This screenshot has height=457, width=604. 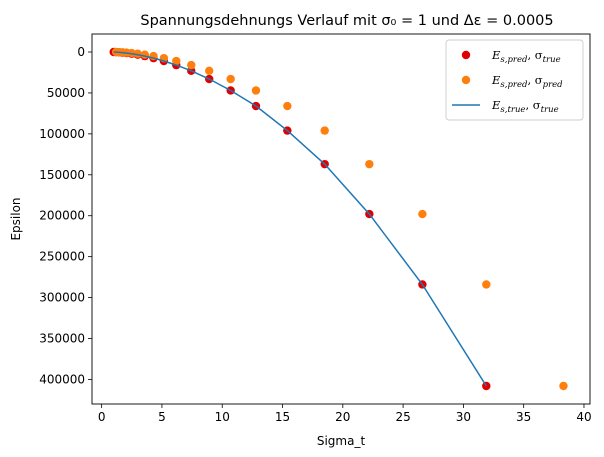 What do you see at coordinates (525, 106) in the screenshot?
I see `legend-label-2: Es,true, σtrue` at bounding box center [525, 106].